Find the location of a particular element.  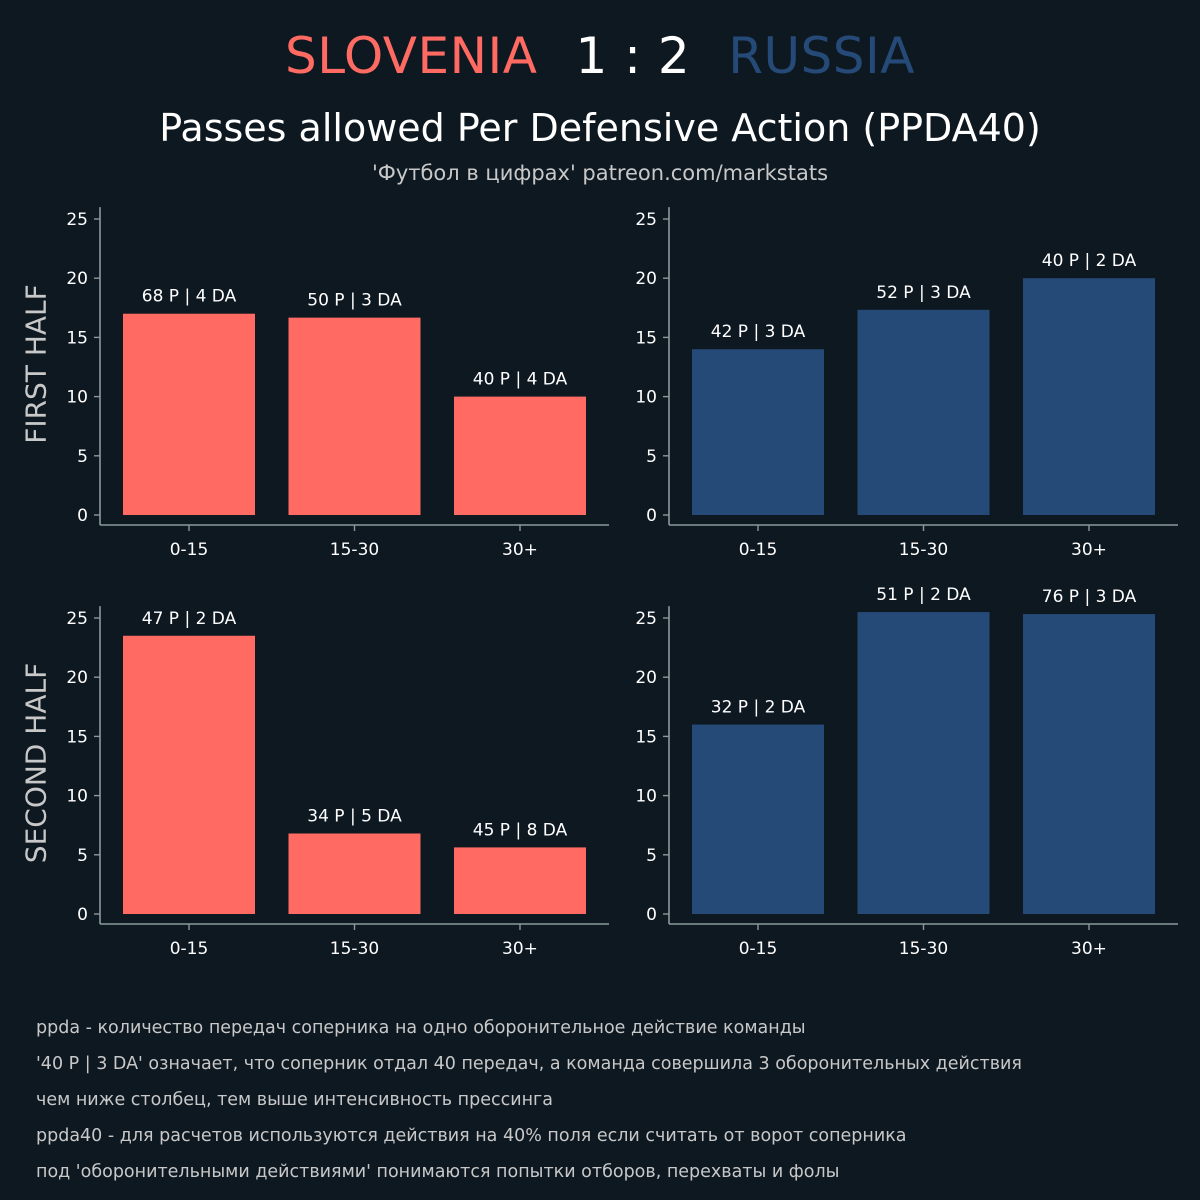

match-score-header: SLOVENIA 1 : 2 RUSSIA is located at coordinates (600, 56).